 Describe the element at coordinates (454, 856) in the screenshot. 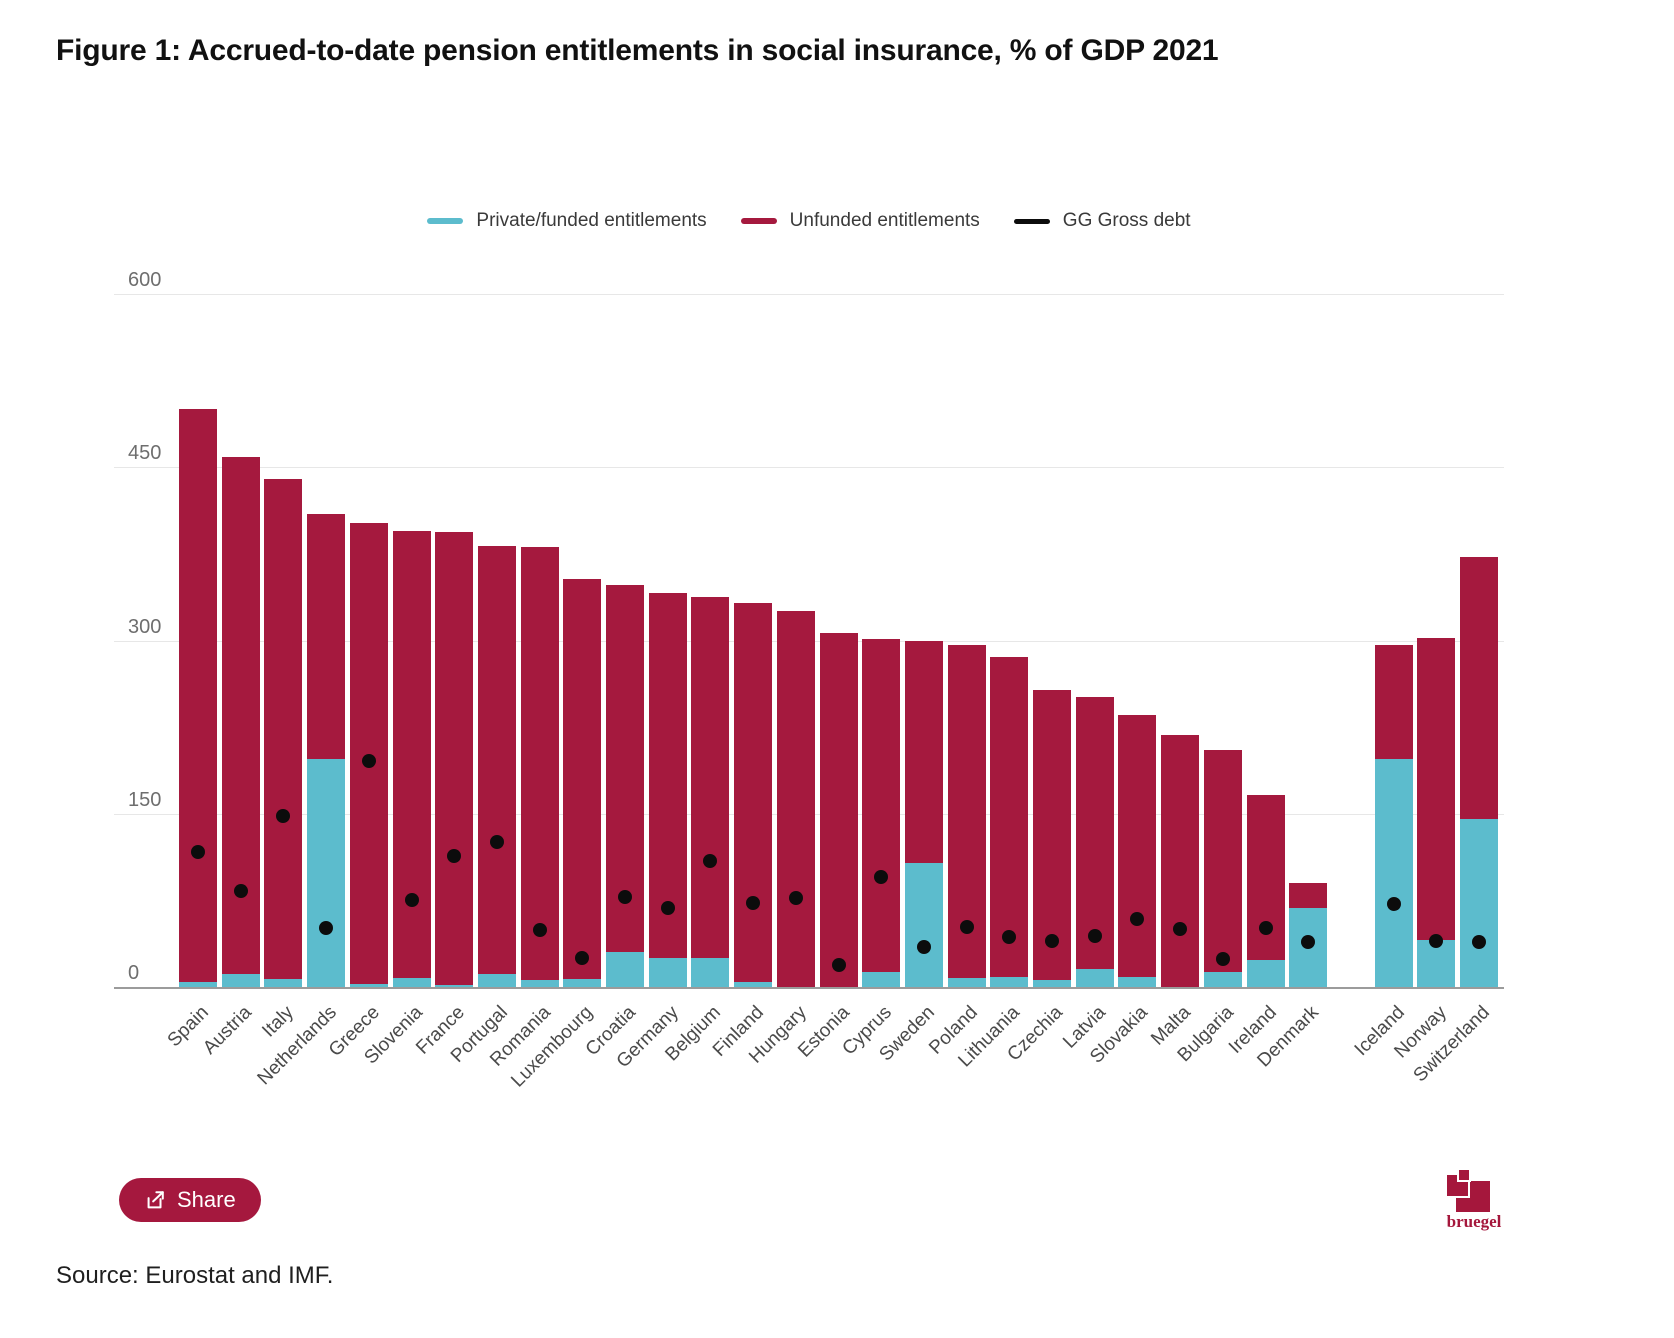

I see `debt-dot-france` at that location.